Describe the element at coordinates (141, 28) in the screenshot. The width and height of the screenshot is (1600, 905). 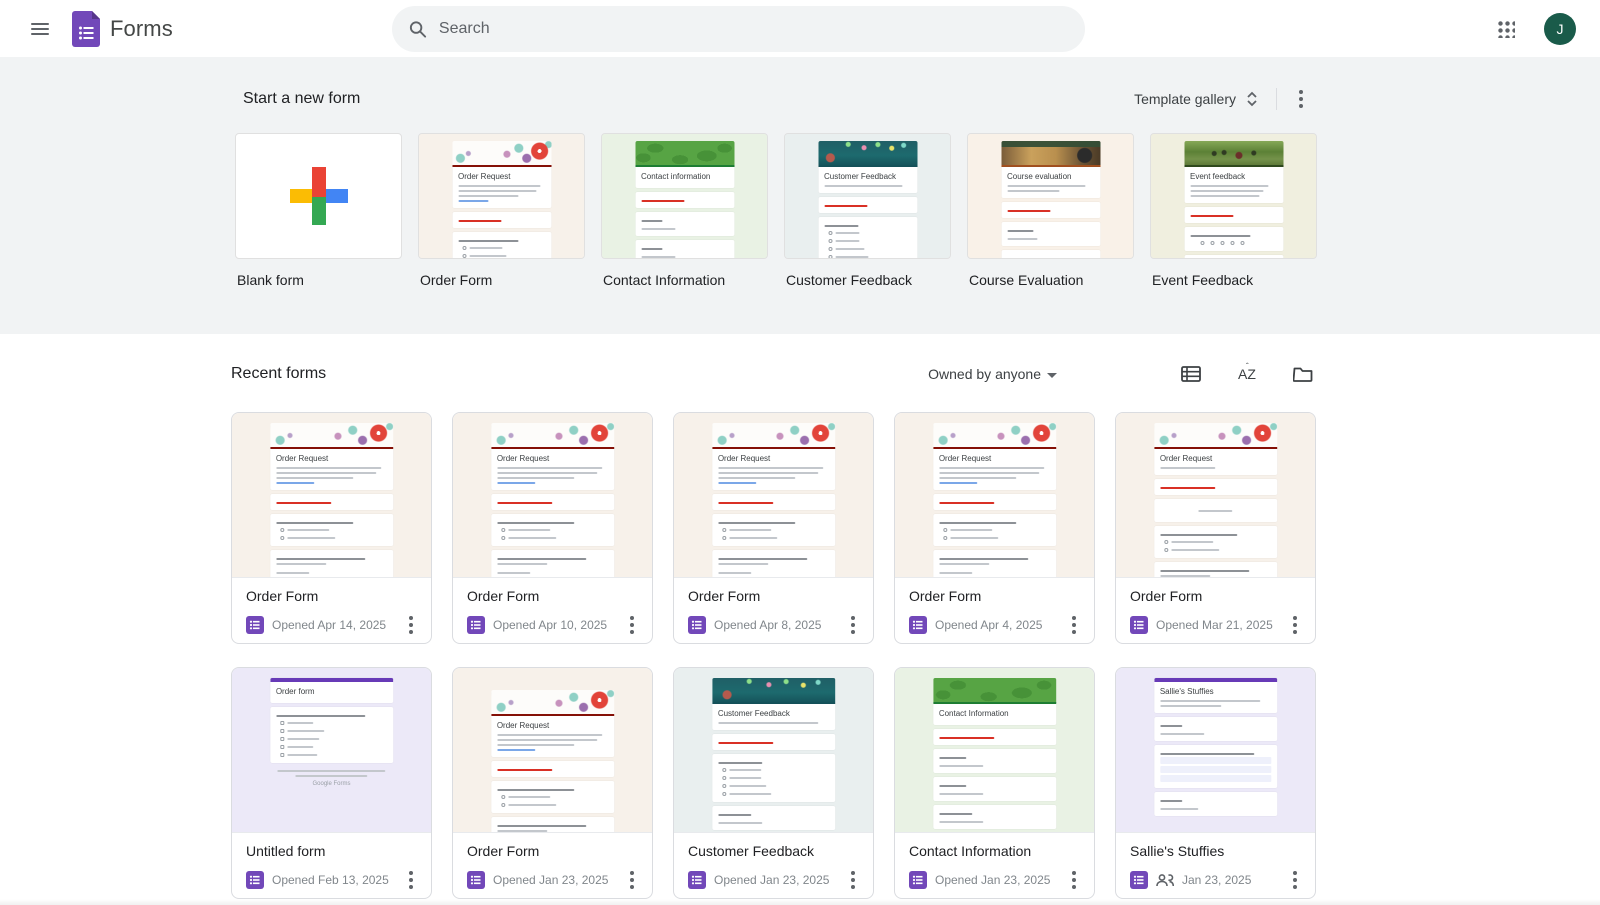
I see `app-title: Forms` at that location.